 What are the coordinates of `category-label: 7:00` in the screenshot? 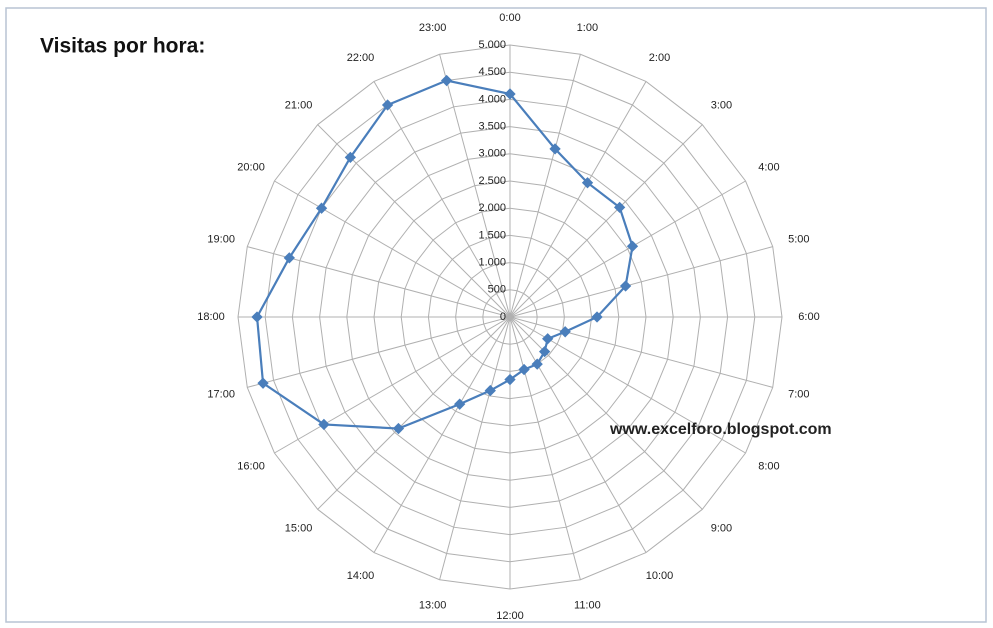 It's located at (798, 394).